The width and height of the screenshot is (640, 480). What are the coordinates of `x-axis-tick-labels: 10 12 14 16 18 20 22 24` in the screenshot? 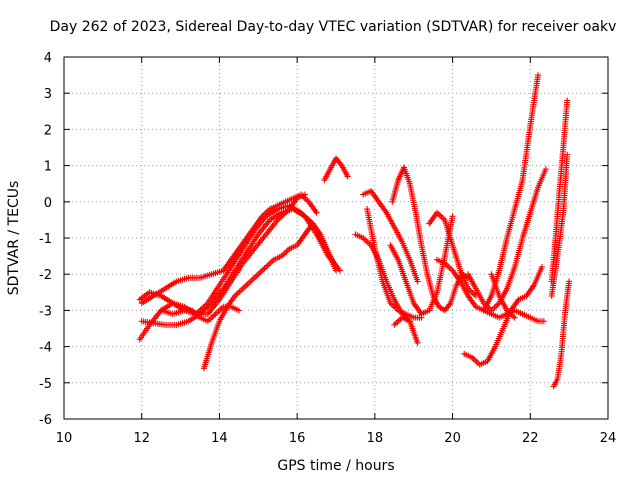 It's located at (336, 438).